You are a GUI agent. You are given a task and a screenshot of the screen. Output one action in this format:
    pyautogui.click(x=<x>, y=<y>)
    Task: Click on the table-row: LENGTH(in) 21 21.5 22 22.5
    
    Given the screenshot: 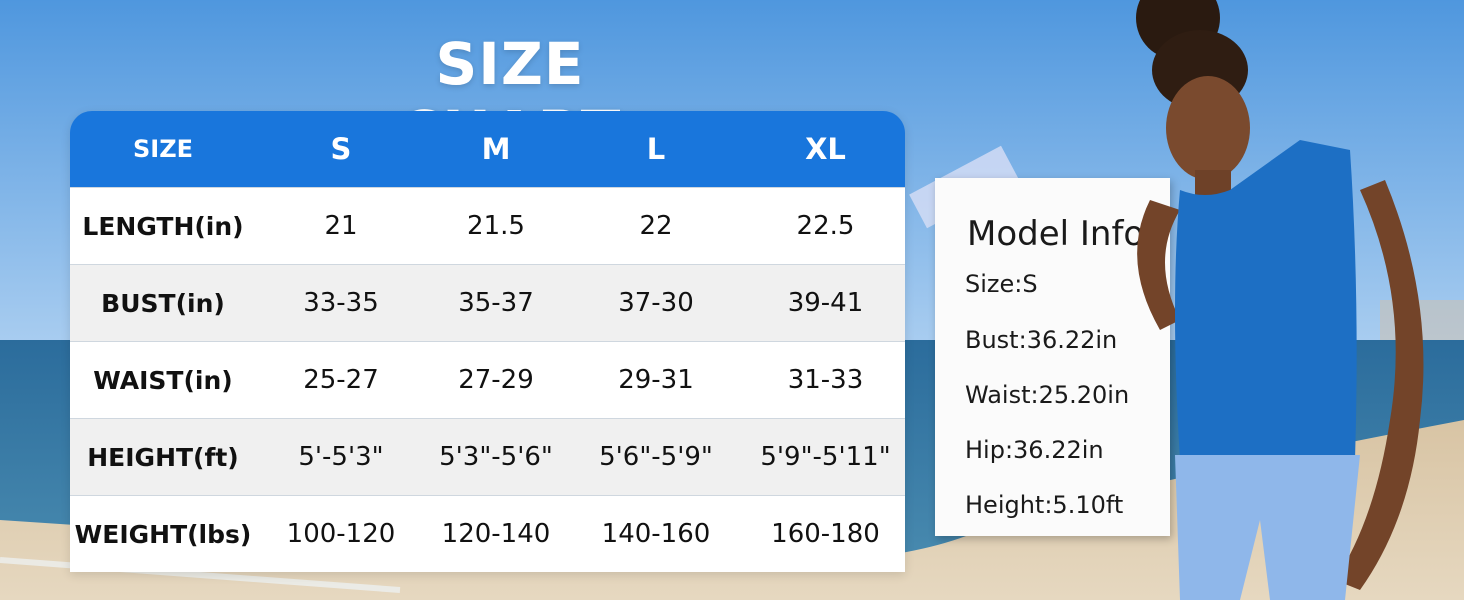 What is the action you would take?
    pyautogui.click(x=487, y=225)
    